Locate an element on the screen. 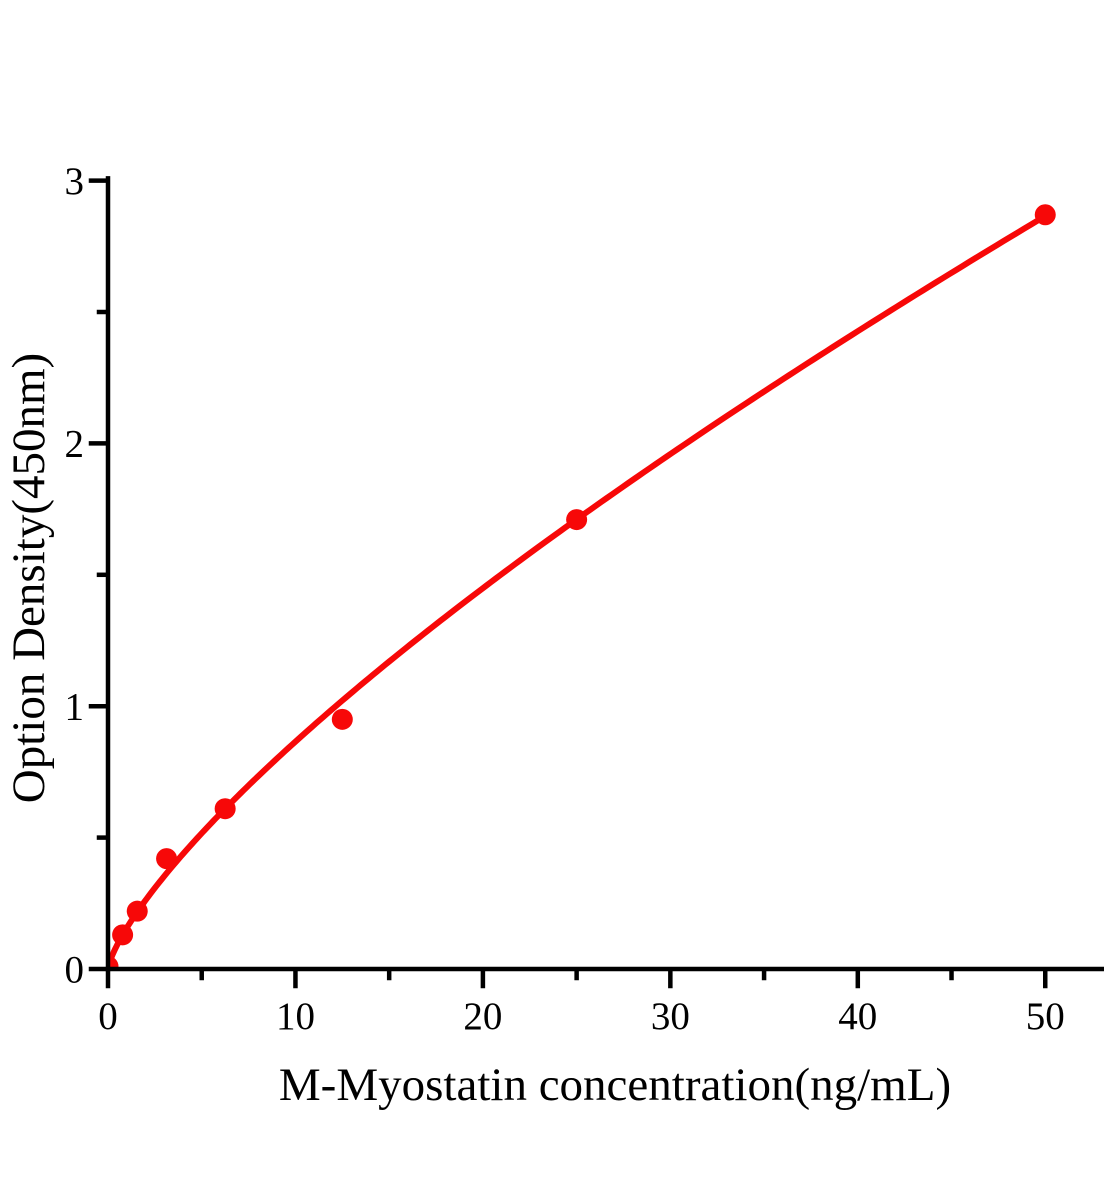 The width and height of the screenshot is (1104, 1200). x-axis-tick-label: 40 is located at coordinates (857, 1016).